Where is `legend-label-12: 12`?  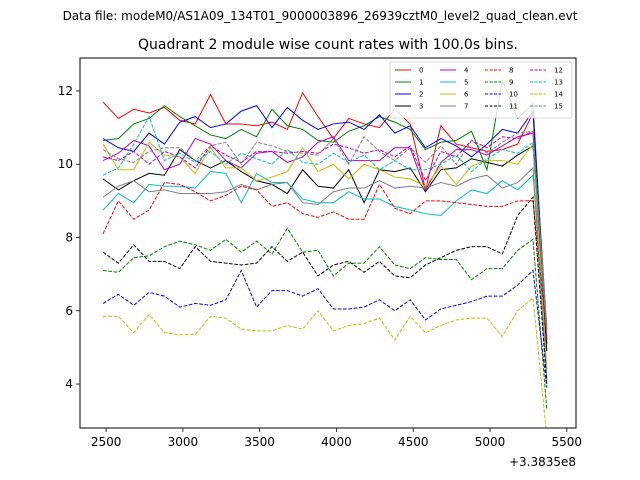 legend-label-12: 12 is located at coordinates (558, 71).